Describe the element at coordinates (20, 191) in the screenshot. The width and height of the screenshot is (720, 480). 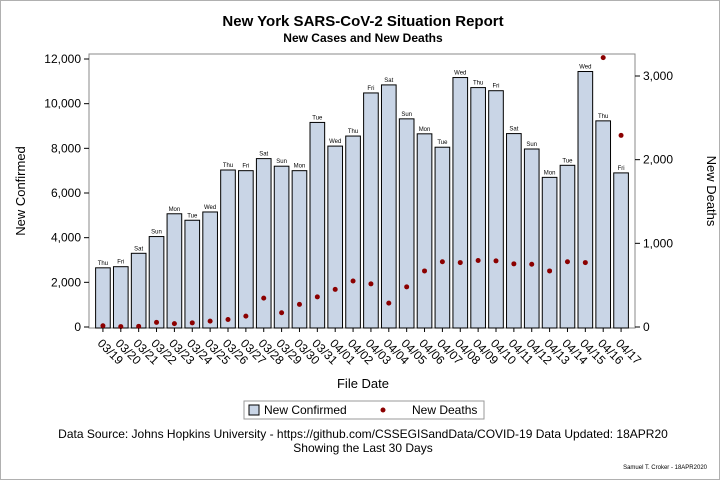
I see `y-axis-title: New Confirmed` at that location.